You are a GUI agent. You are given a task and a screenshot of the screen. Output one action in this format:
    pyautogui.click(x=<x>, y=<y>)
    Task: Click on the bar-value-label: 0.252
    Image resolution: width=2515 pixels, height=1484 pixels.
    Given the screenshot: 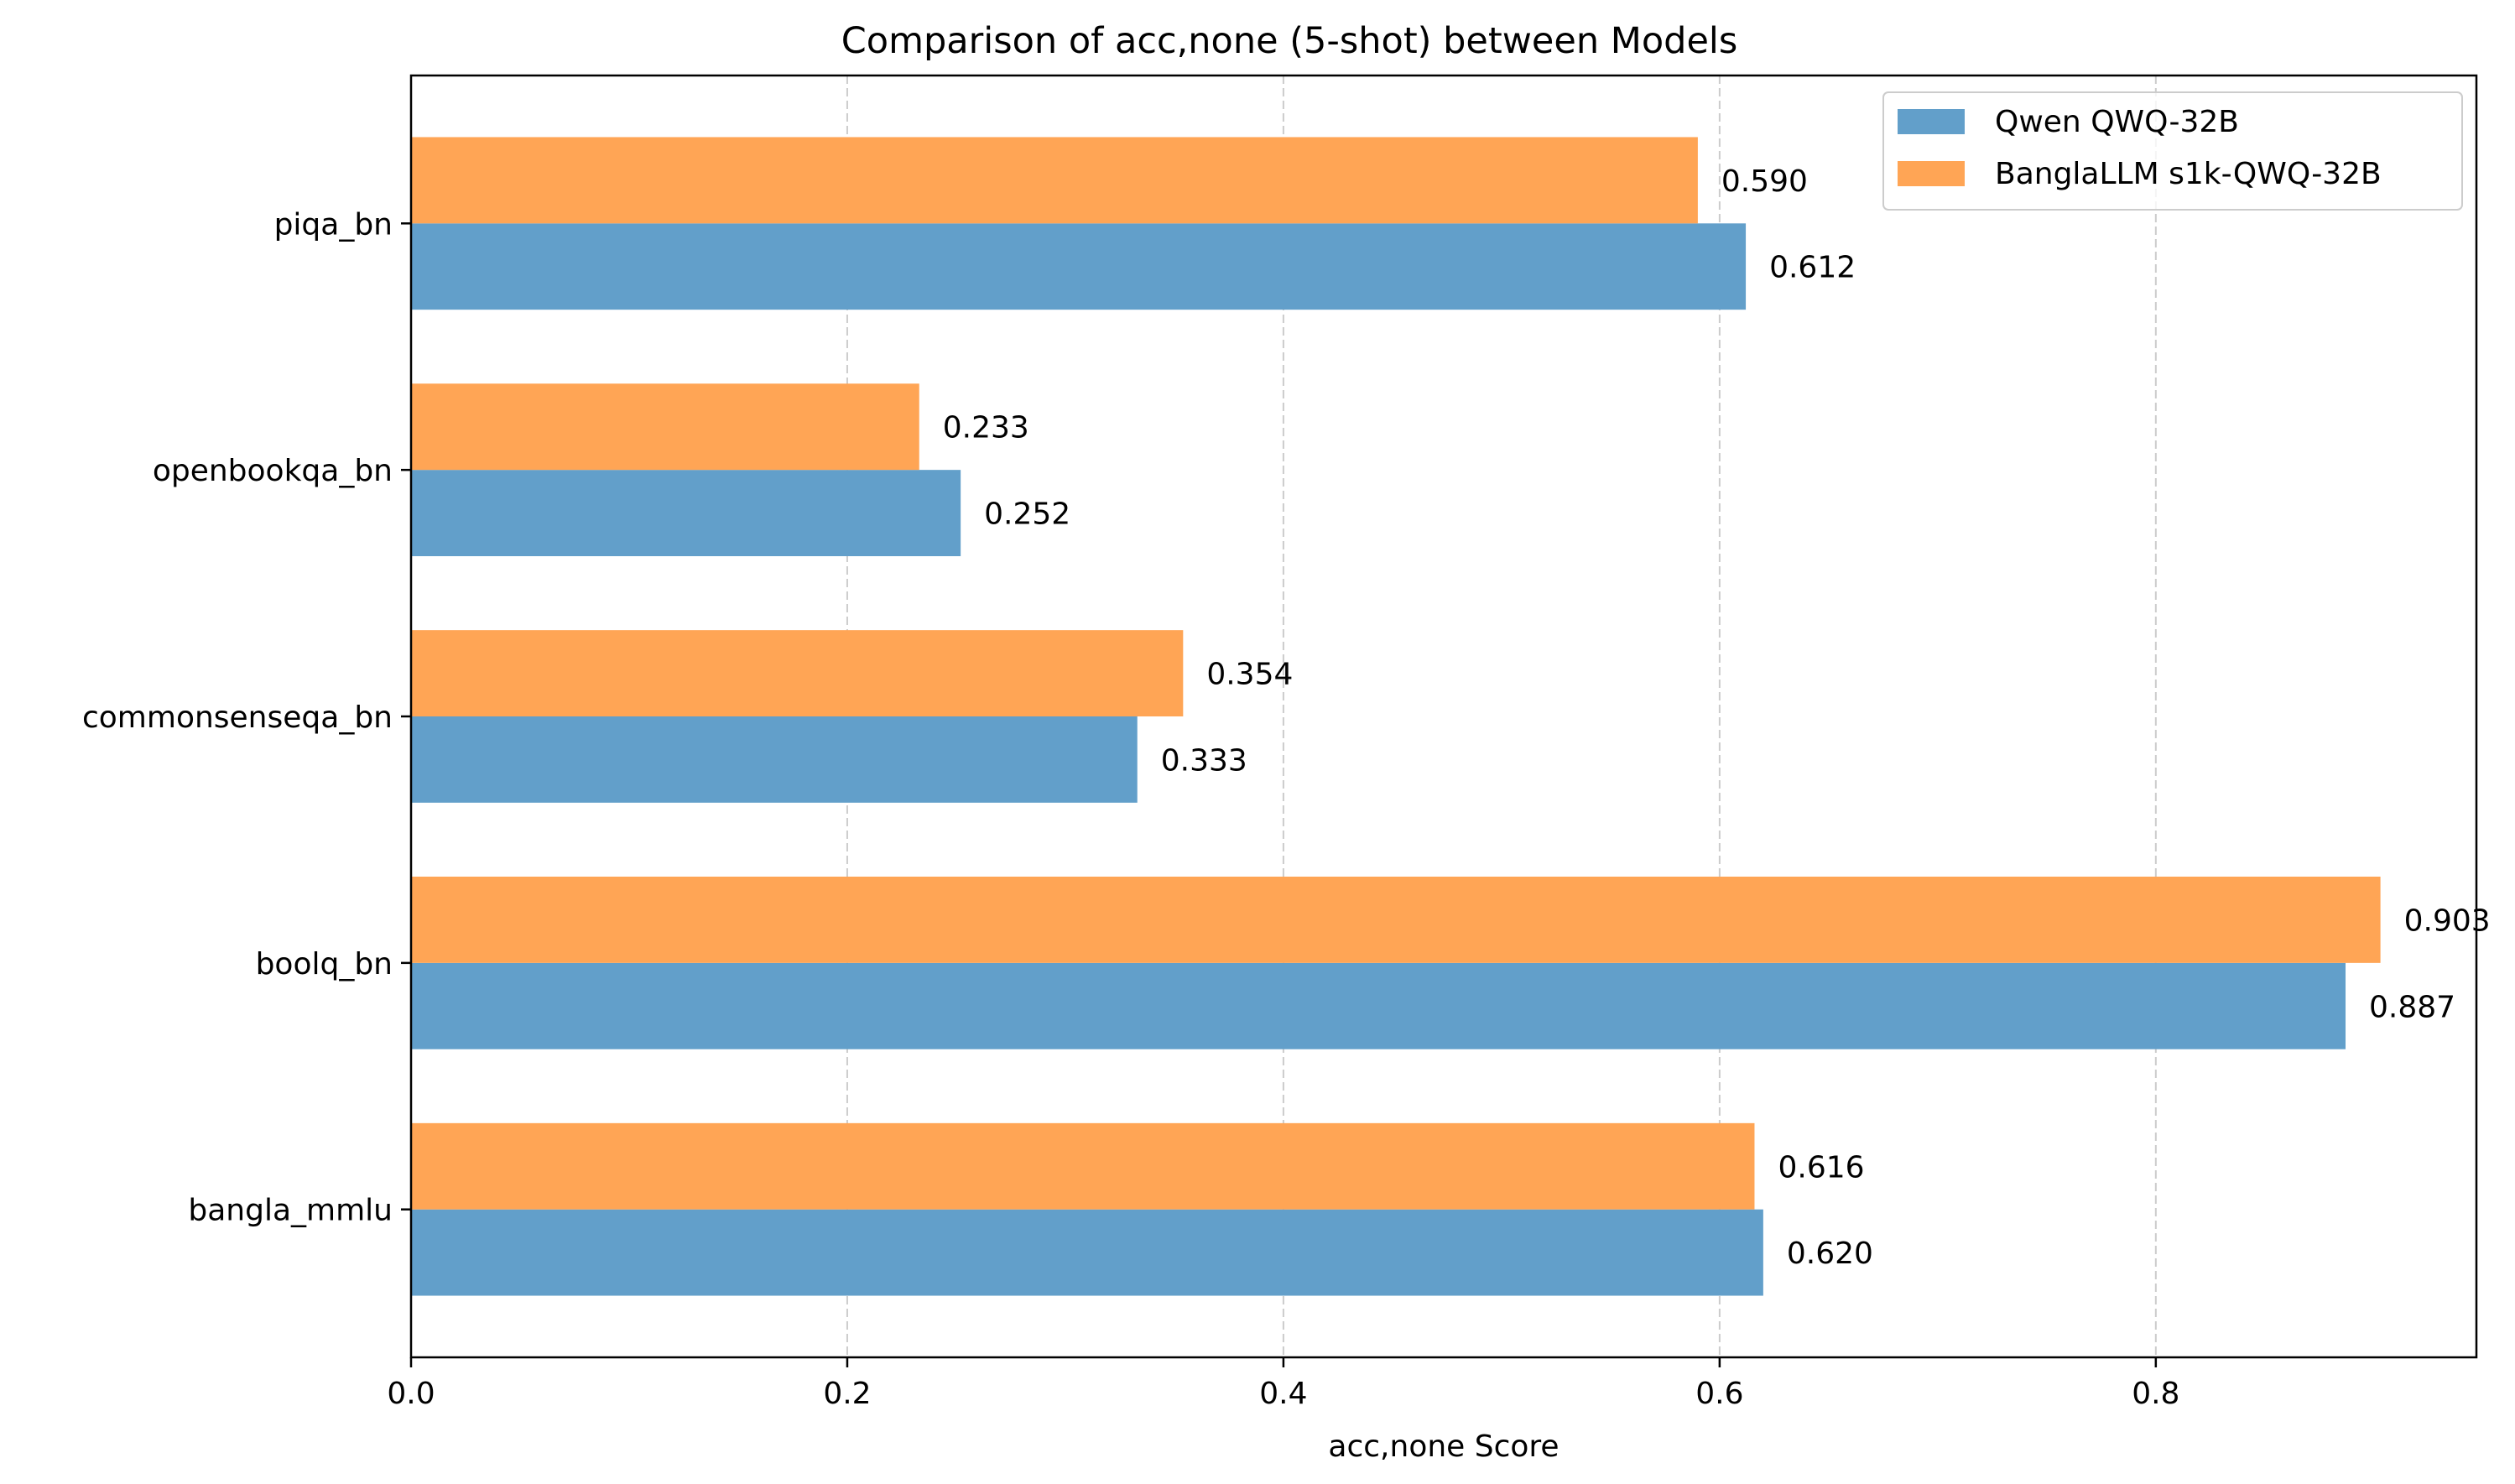 What is the action you would take?
    pyautogui.click(x=1027, y=514)
    